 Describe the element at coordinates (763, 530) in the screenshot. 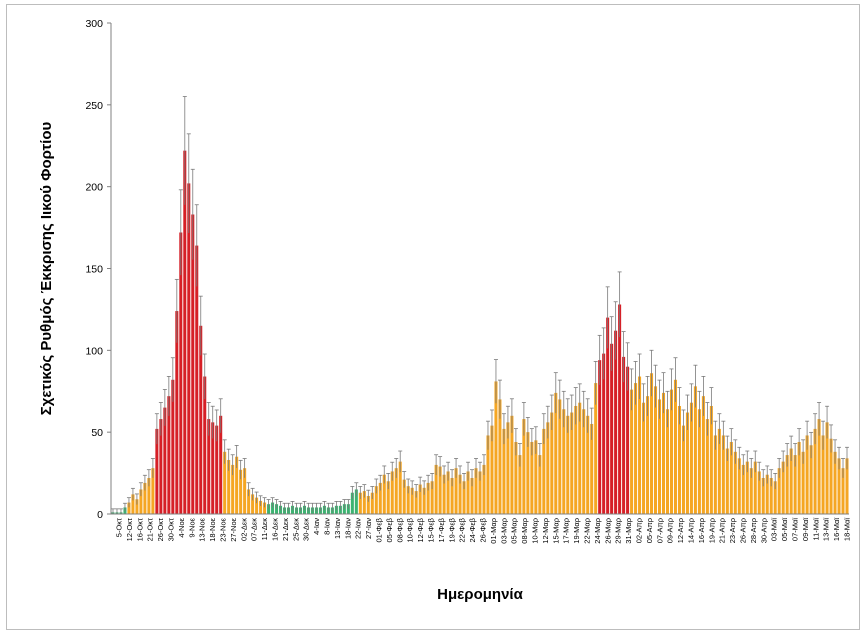

I see `x-tick-label: 30-Απρ` at that location.